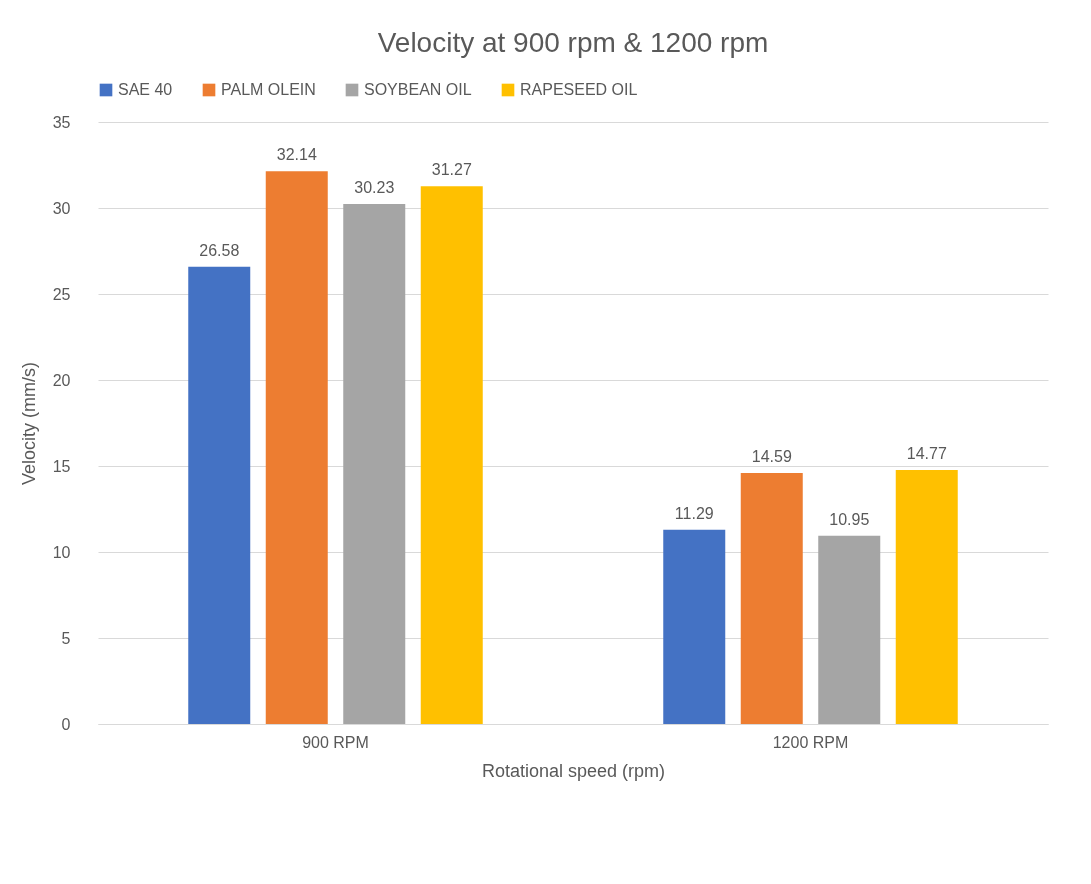  I want to click on y-tick-label: 20, so click(61, 380).